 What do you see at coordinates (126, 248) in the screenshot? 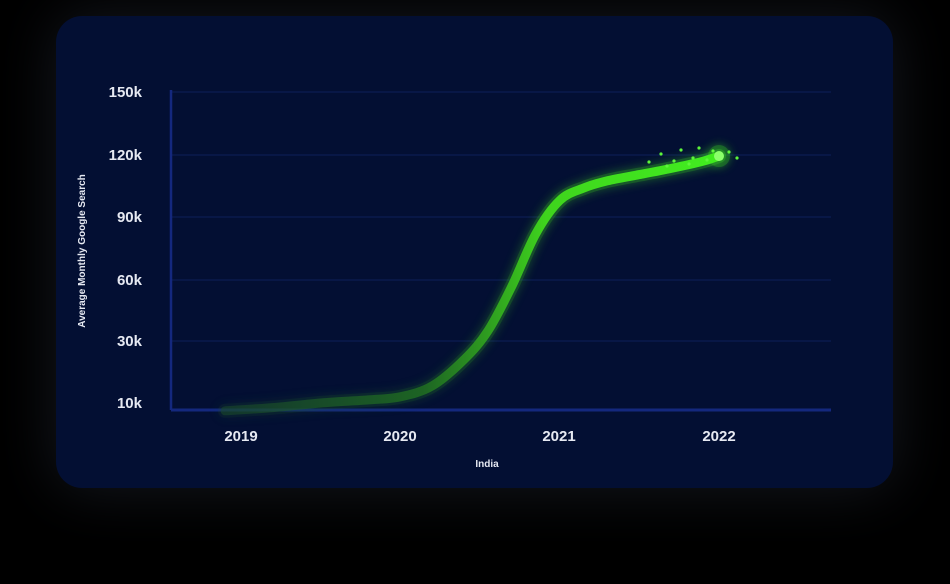
I see `y-tick-labels: 10k 30k 60k 90k 120k 150k` at bounding box center [126, 248].